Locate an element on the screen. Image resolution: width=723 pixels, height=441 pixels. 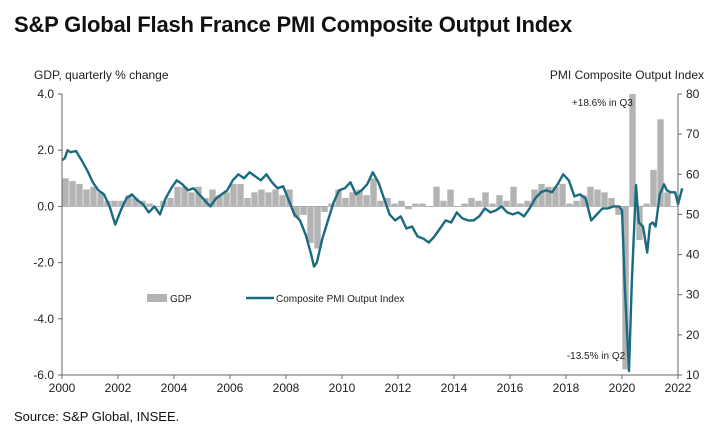
x-tick-label: 2008 is located at coordinates (286, 388).